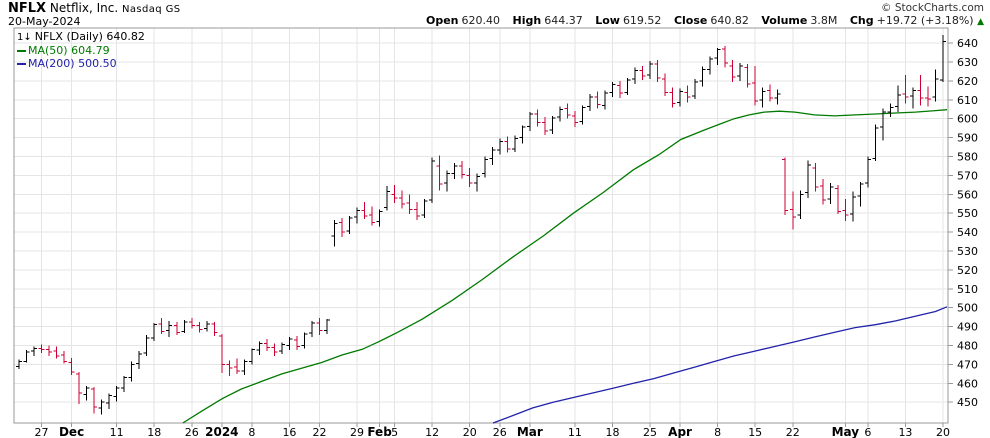 This screenshot has height=438, width=990. What do you see at coordinates (861, 20) in the screenshot?
I see `chg-label: Chg` at bounding box center [861, 20].